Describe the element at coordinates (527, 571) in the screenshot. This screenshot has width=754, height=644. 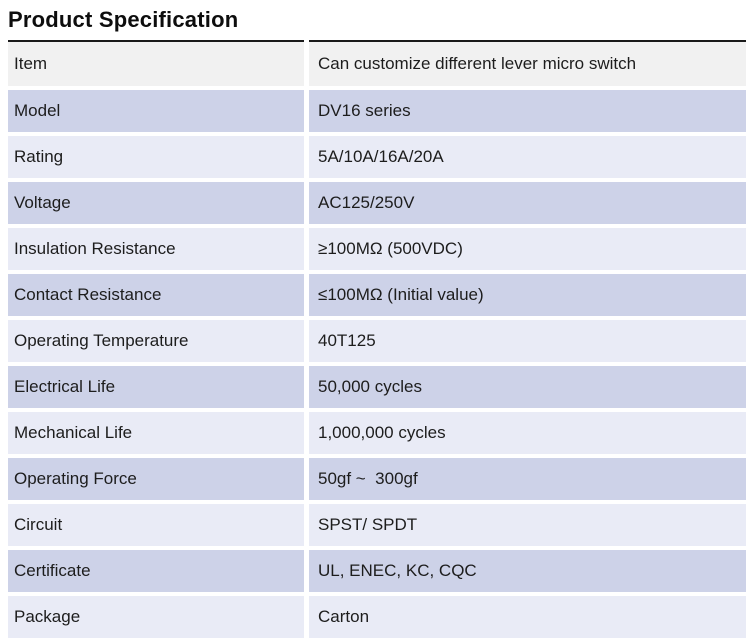
I see `spec-value: UL, ENEC, KC, CQC` at that location.